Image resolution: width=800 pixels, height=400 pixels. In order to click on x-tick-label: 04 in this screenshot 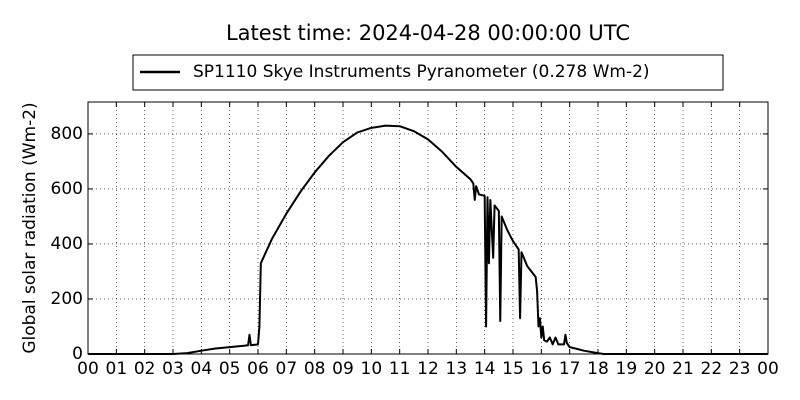, I will do `click(202, 369)`.